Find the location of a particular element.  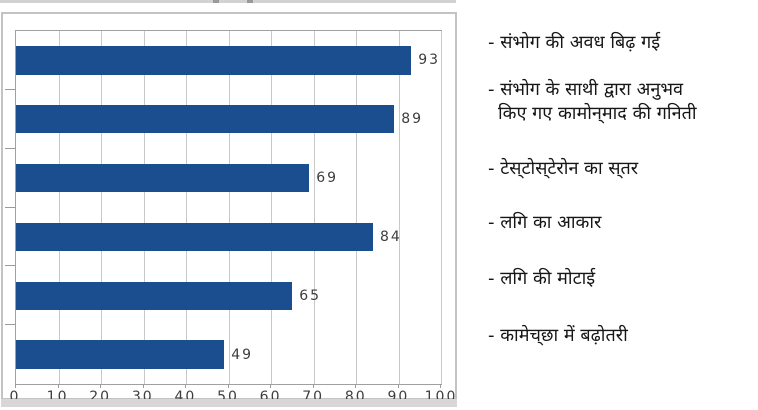

bar-row: 89 is located at coordinates (228, 119).